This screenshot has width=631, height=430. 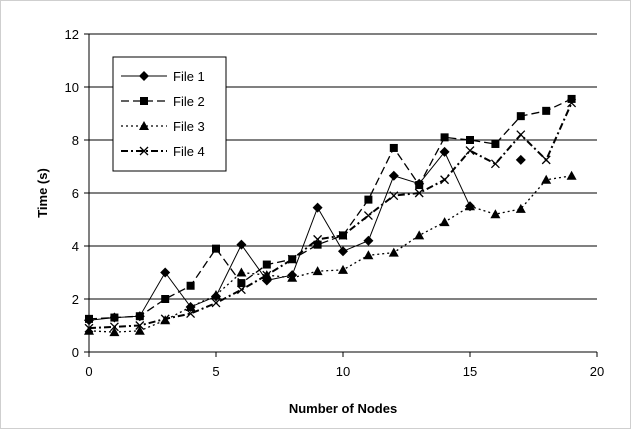 I want to click on legend-label: File 3, so click(x=189, y=126).